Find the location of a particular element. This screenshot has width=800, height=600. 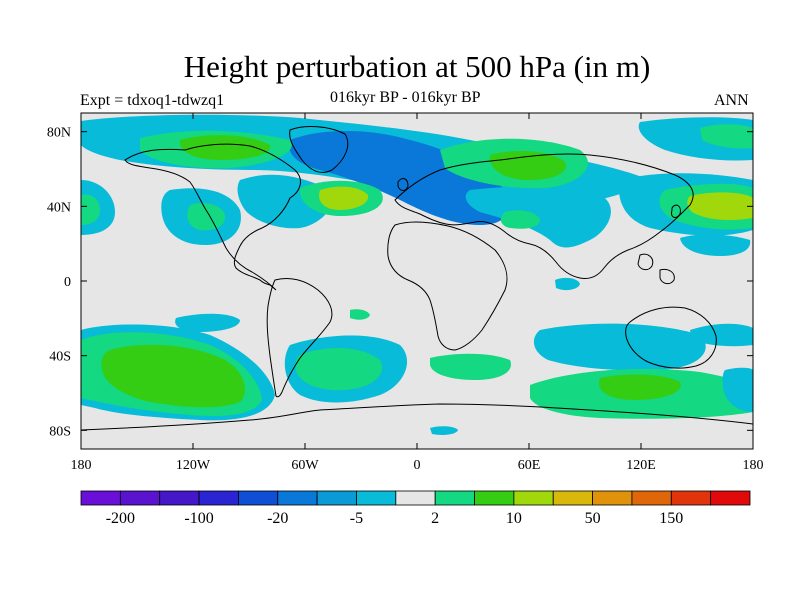

x-tick-label: 60W is located at coordinates (305, 465).